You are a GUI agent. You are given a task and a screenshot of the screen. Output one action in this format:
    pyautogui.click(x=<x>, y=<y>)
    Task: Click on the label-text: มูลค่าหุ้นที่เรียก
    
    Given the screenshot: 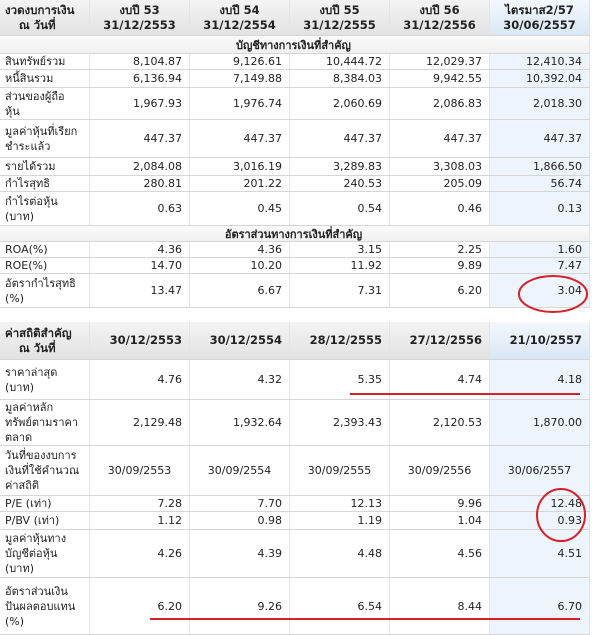 What is the action you would take?
    pyautogui.click(x=41, y=131)
    